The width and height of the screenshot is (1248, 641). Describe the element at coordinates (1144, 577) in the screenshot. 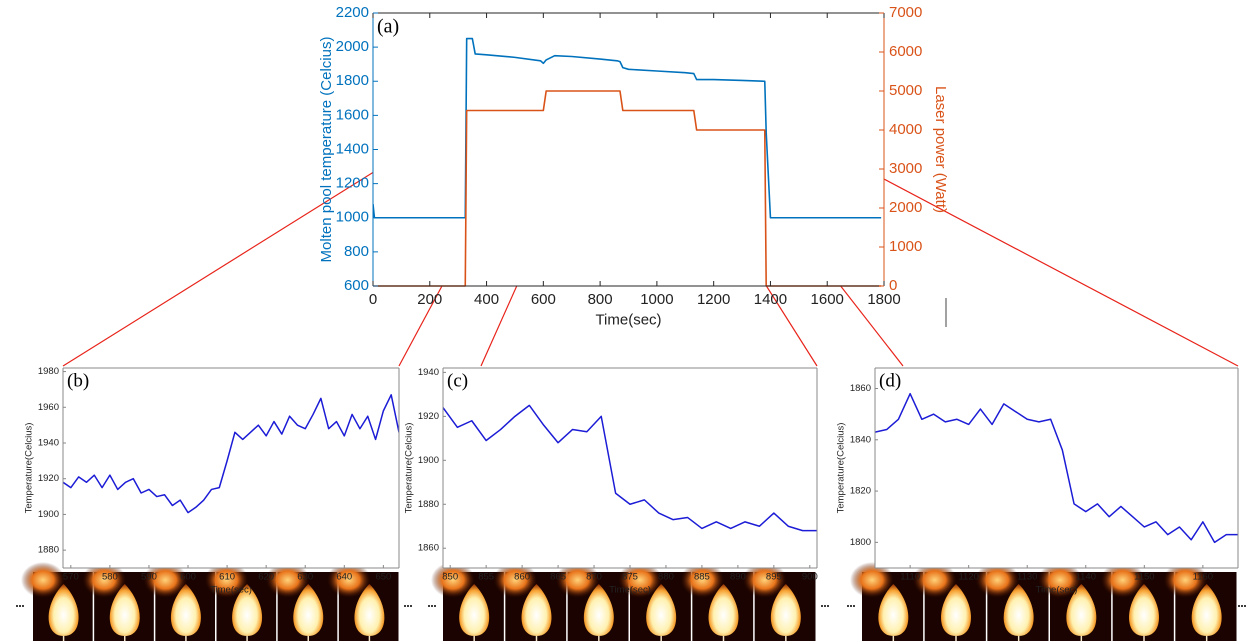

I see `x-tick-label: 1150` at that location.